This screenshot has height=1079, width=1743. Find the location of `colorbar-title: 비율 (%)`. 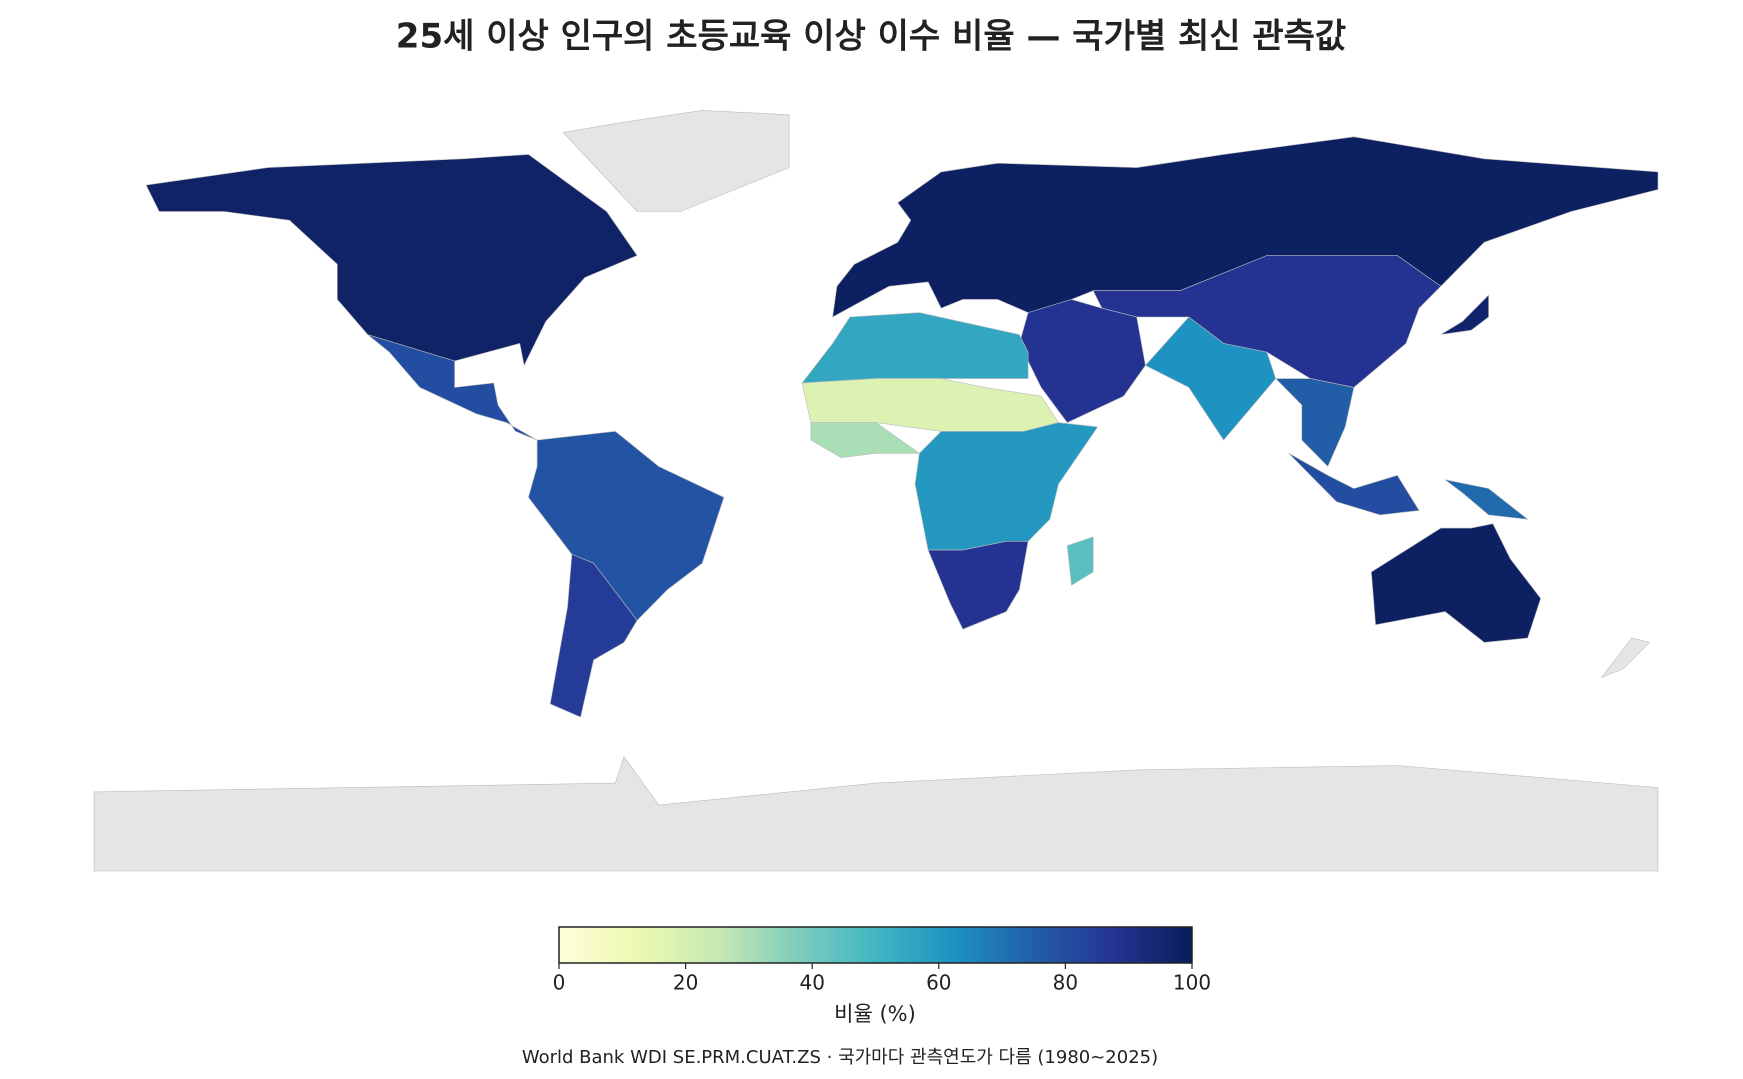

colorbar-title: 비율 (%) is located at coordinates (875, 1014).